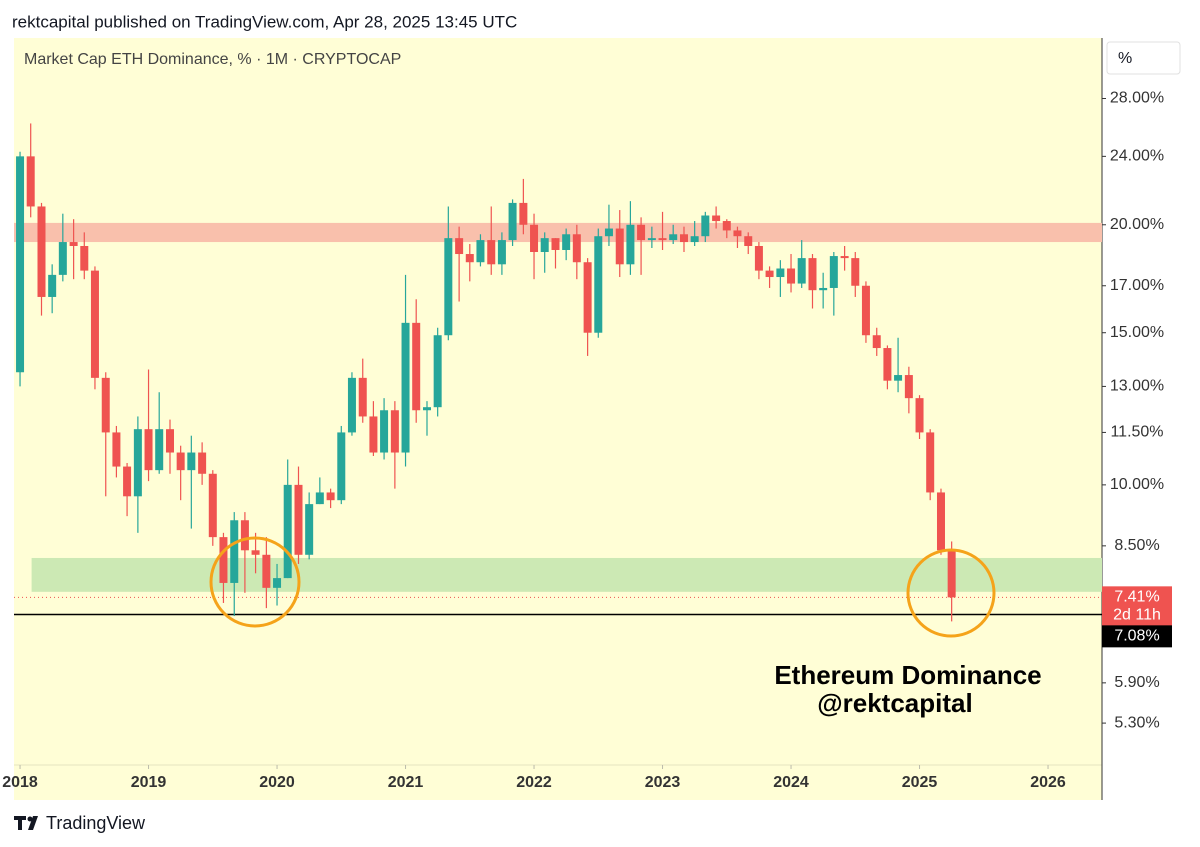 Image resolution: width=1200 pixels, height=847 pixels. What do you see at coordinates (1136, 545) in the screenshot?
I see `y-tick-label: 8.50%` at bounding box center [1136, 545].